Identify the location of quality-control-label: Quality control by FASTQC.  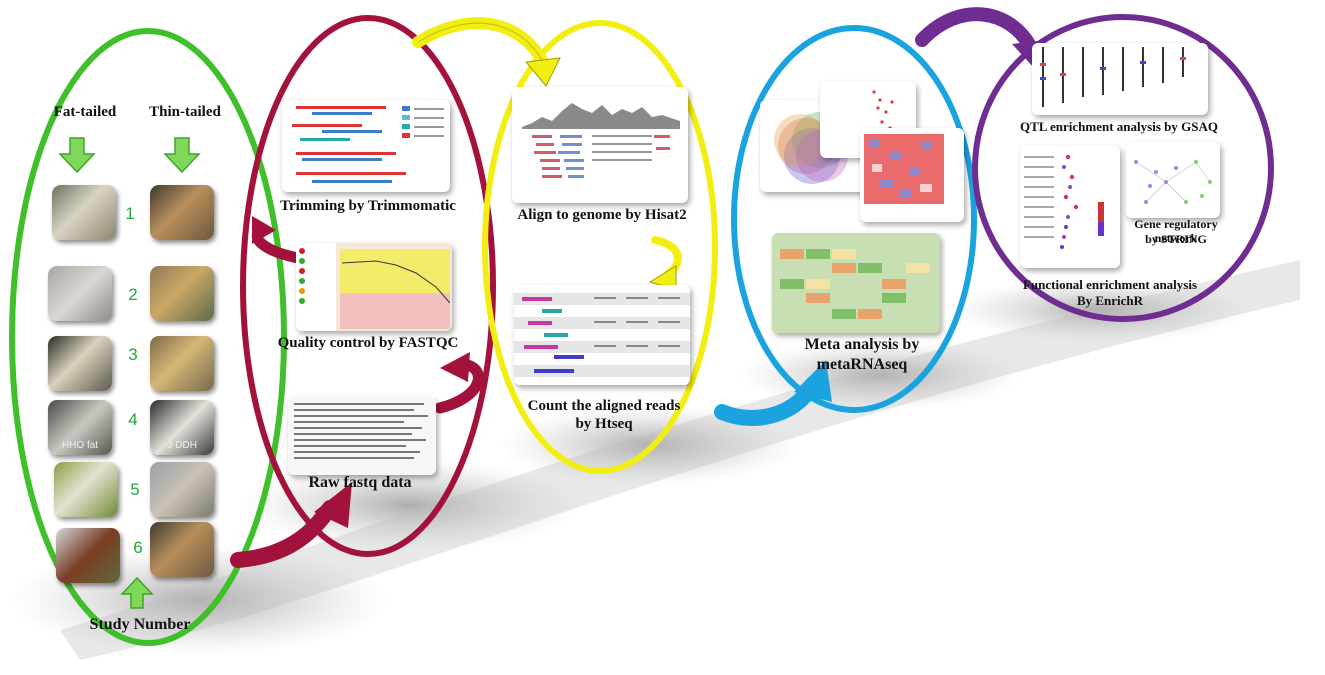
(368, 343).